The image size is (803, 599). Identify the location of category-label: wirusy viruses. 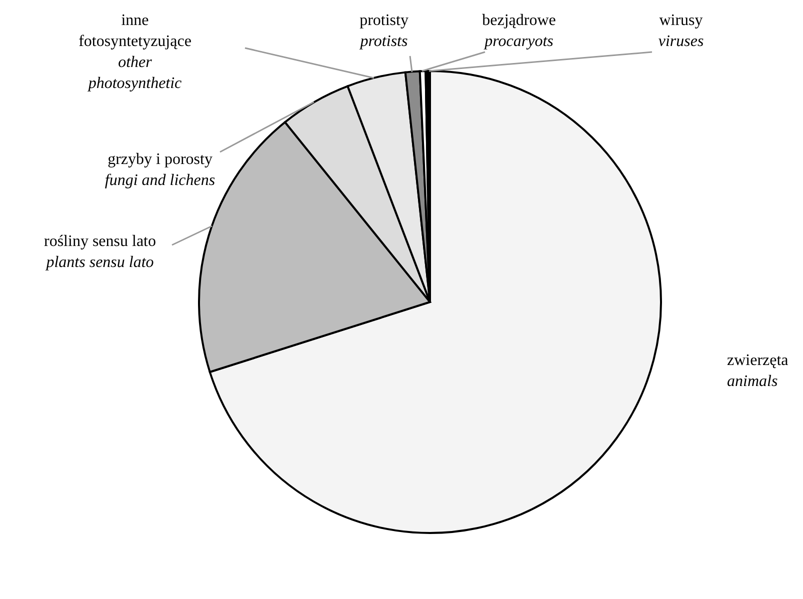
(681, 31).